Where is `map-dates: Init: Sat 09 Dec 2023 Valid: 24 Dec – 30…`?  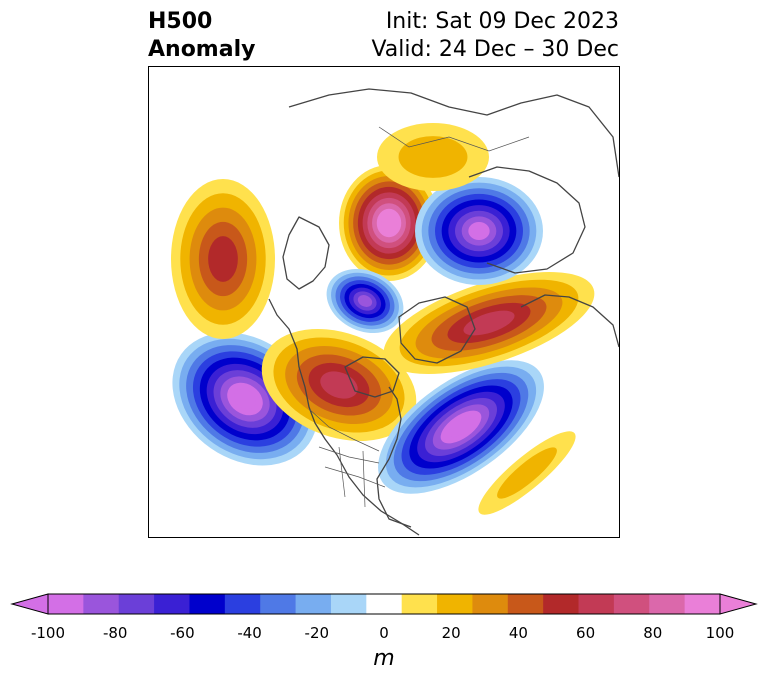 map-dates: Init: Sat 09 Dec 2023 Valid: 24 Dec – 30… is located at coordinates (495, 36).